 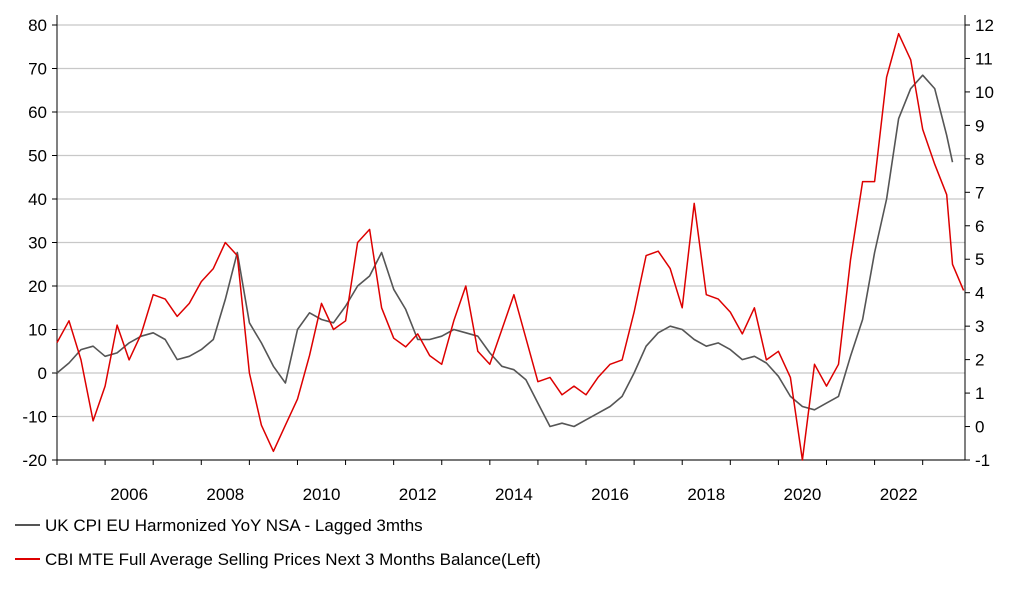 What do you see at coordinates (979, 192) in the screenshot?
I see `right-tick-label: 7` at bounding box center [979, 192].